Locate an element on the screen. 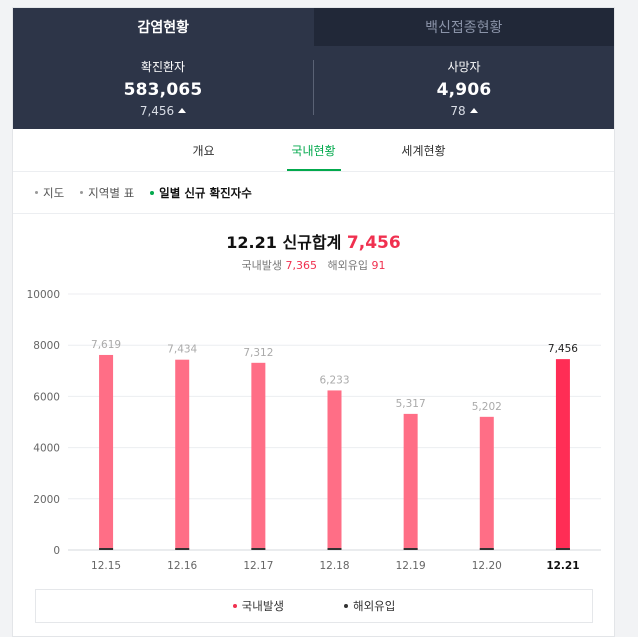 This screenshot has height=637, width=638. y-tick-label: 8000 is located at coordinates (46, 346).